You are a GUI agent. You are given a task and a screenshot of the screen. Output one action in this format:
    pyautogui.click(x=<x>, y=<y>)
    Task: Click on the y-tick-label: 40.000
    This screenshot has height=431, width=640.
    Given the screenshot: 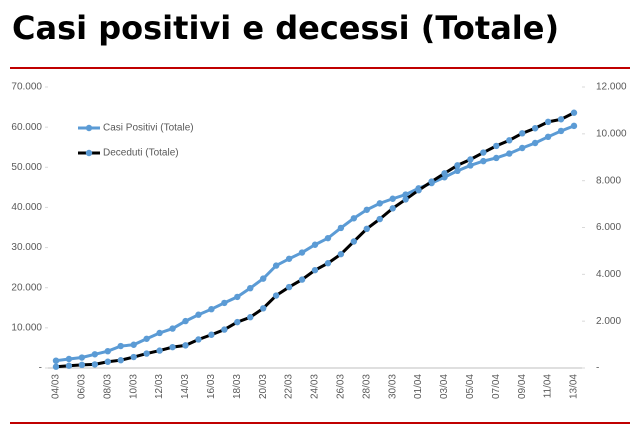 What is the action you would take?
    pyautogui.click(x=26, y=207)
    